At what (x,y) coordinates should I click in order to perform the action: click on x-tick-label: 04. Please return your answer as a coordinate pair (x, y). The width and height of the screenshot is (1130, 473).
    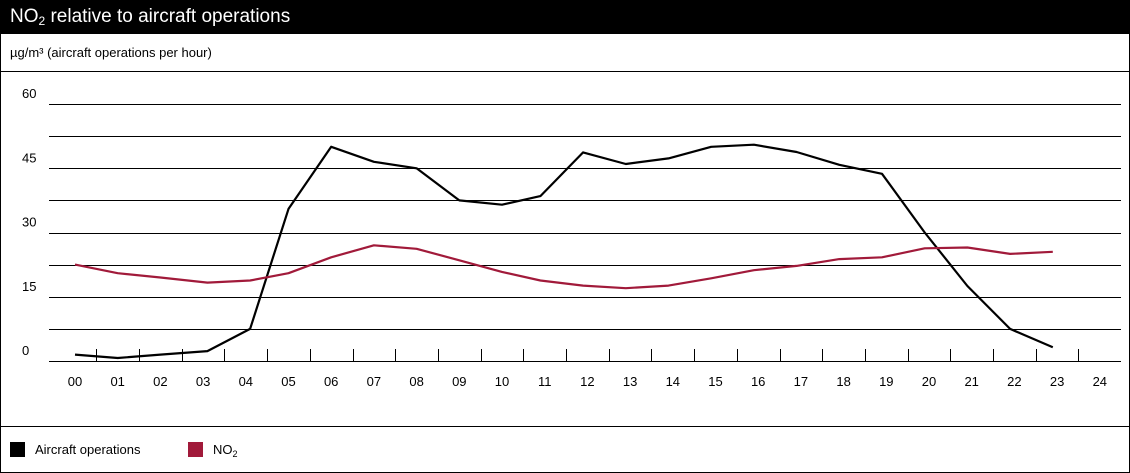
    Looking at the image, I should click on (246, 381).